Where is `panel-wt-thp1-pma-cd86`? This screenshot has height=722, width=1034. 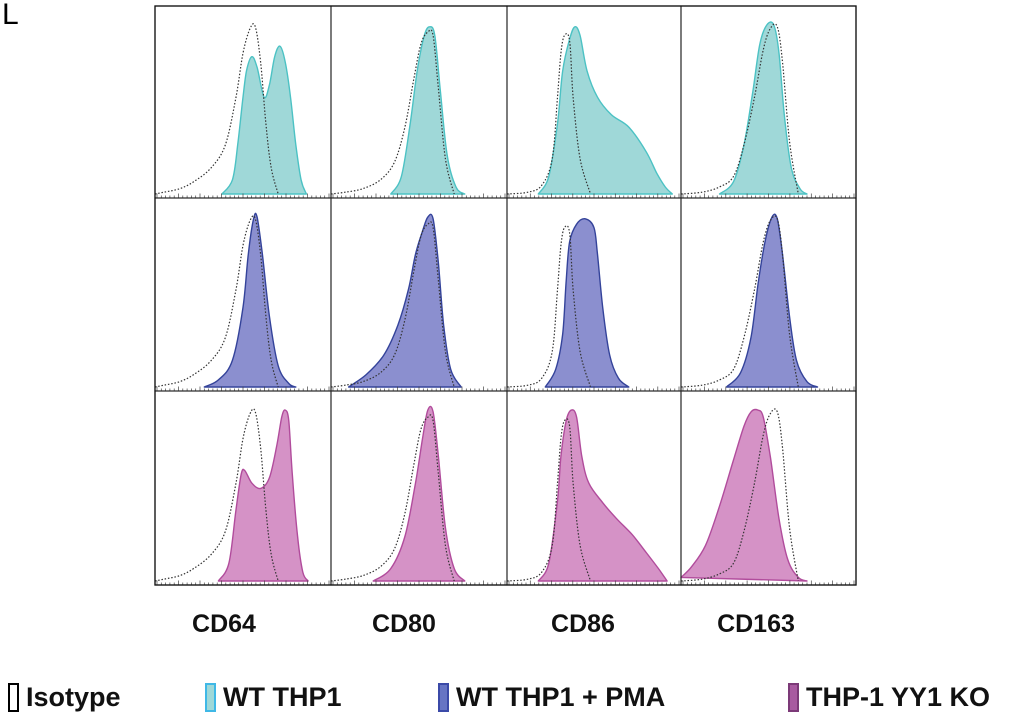
panel-wt-thp1-pma-cd86 is located at coordinates (594, 294).